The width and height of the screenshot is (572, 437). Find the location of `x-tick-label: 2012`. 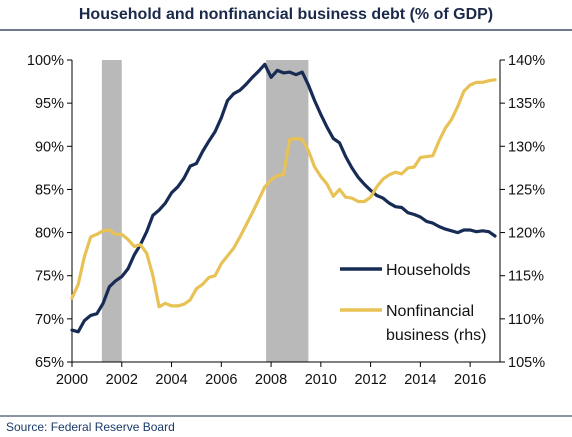

x-tick-label: 2012 is located at coordinates (370, 380).